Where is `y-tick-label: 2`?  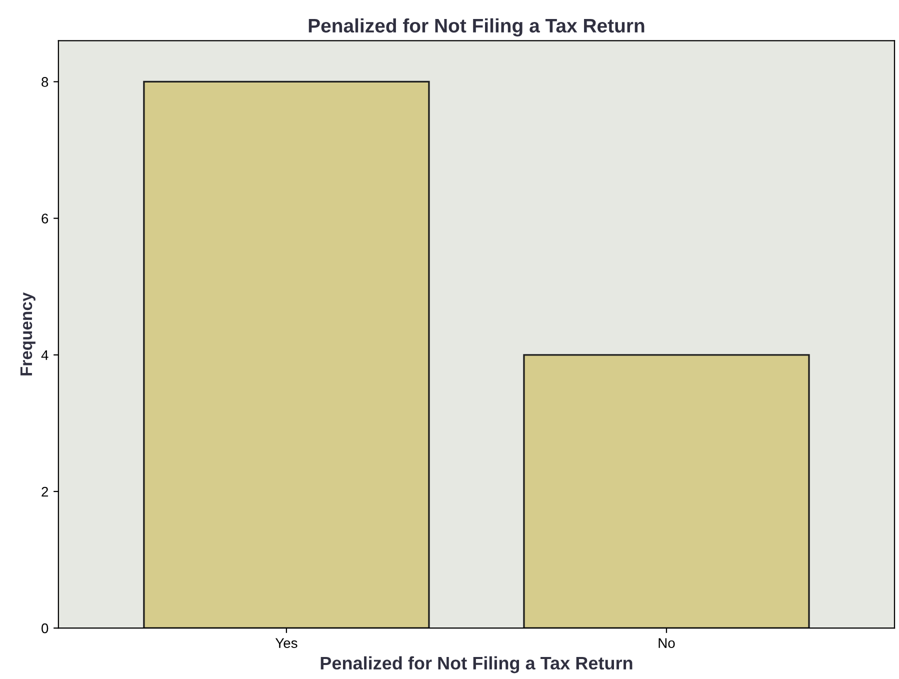 y-tick-label: 2 is located at coordinates (45, 491).